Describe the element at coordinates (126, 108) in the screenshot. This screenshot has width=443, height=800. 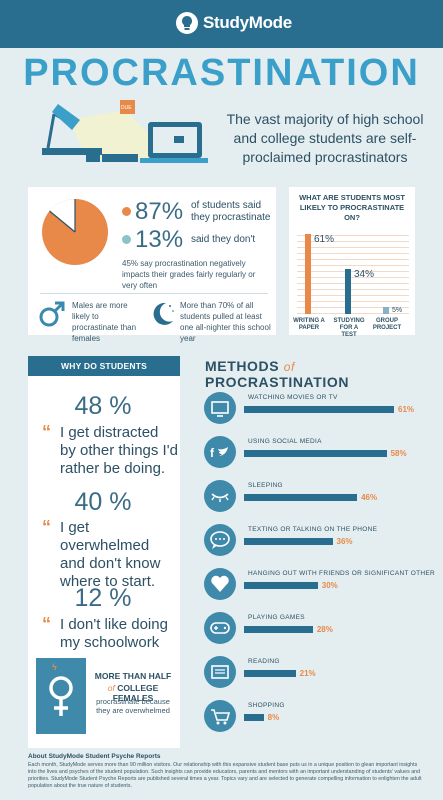
I see `due-sticky-note: DUE` at that location.